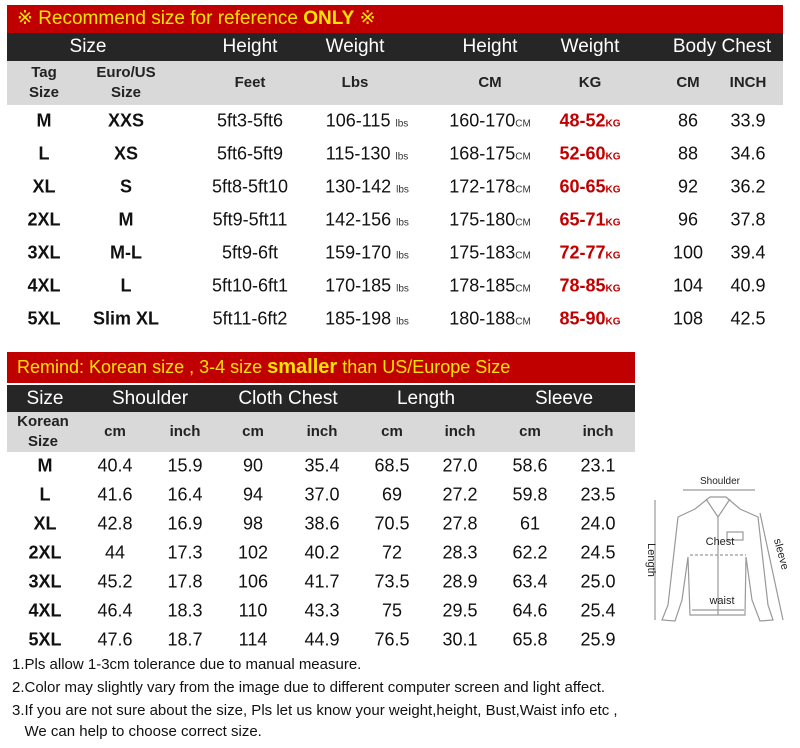 This screenshot has height=748, width=800. I want to click on cm-value: 168-175, so click(482, 153).